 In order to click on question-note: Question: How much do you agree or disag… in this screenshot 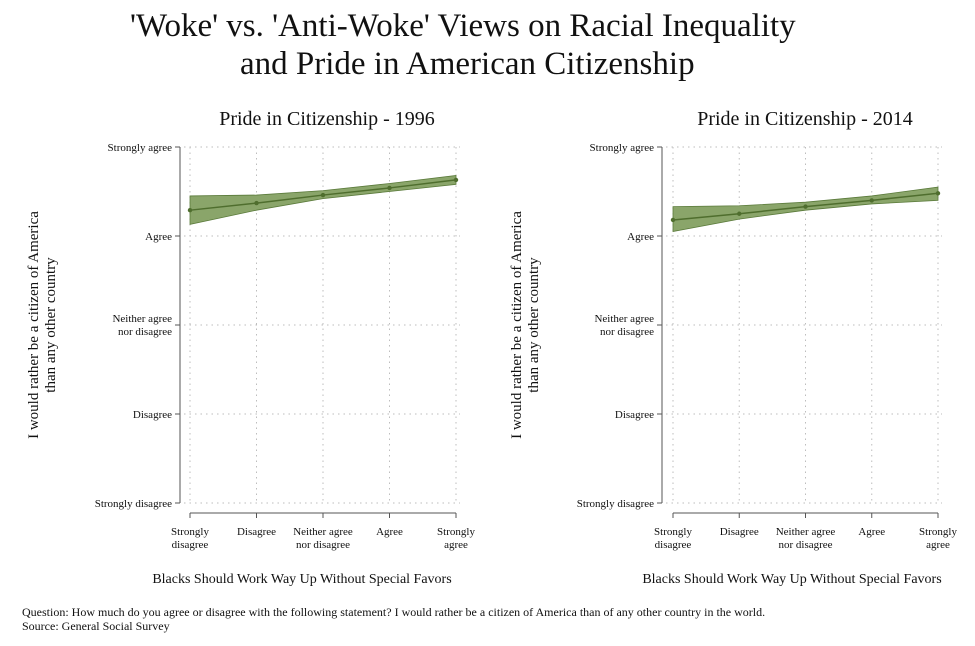, I will do `click(394, 612)`.